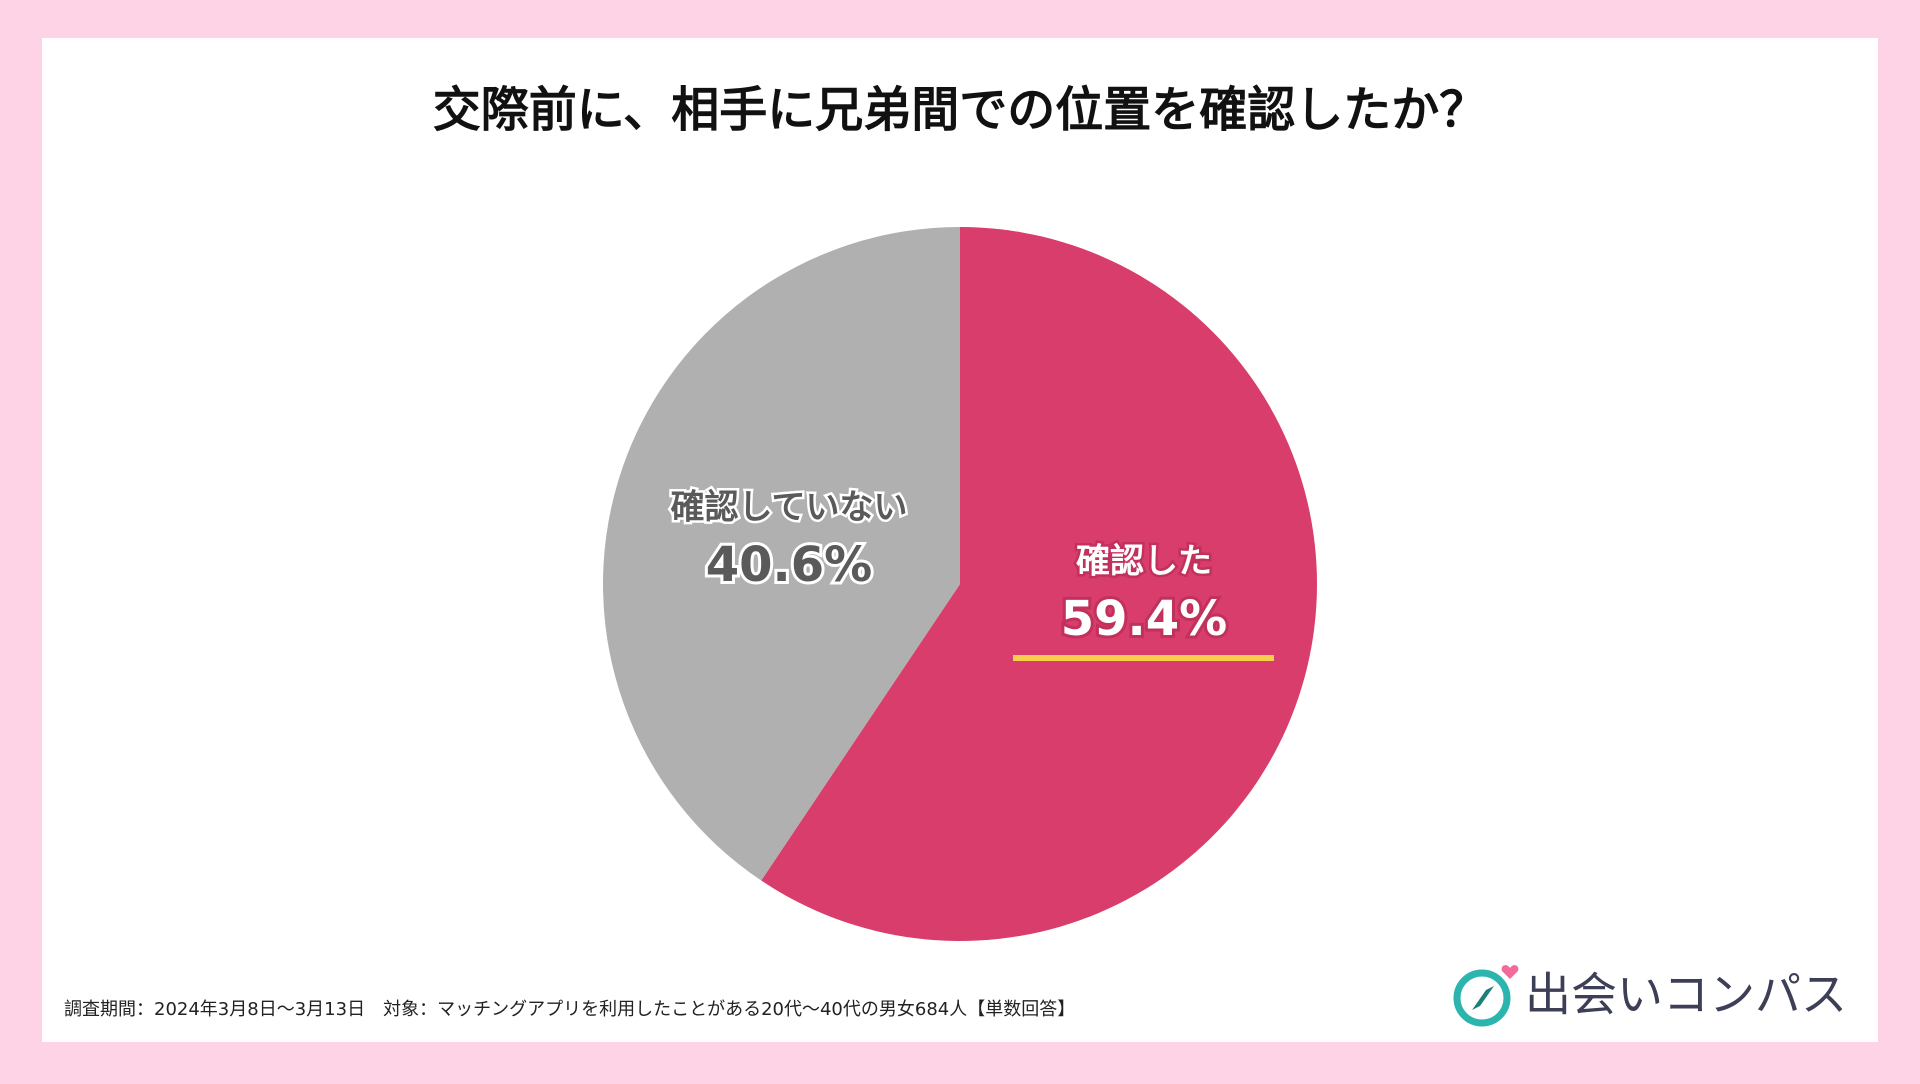 This screenshot has height=1084, width=1920. What do you see at coordinates (1144, 619) in the screenshot?
I see `value-label: 59.4%` at bounding box center [1144, 619].